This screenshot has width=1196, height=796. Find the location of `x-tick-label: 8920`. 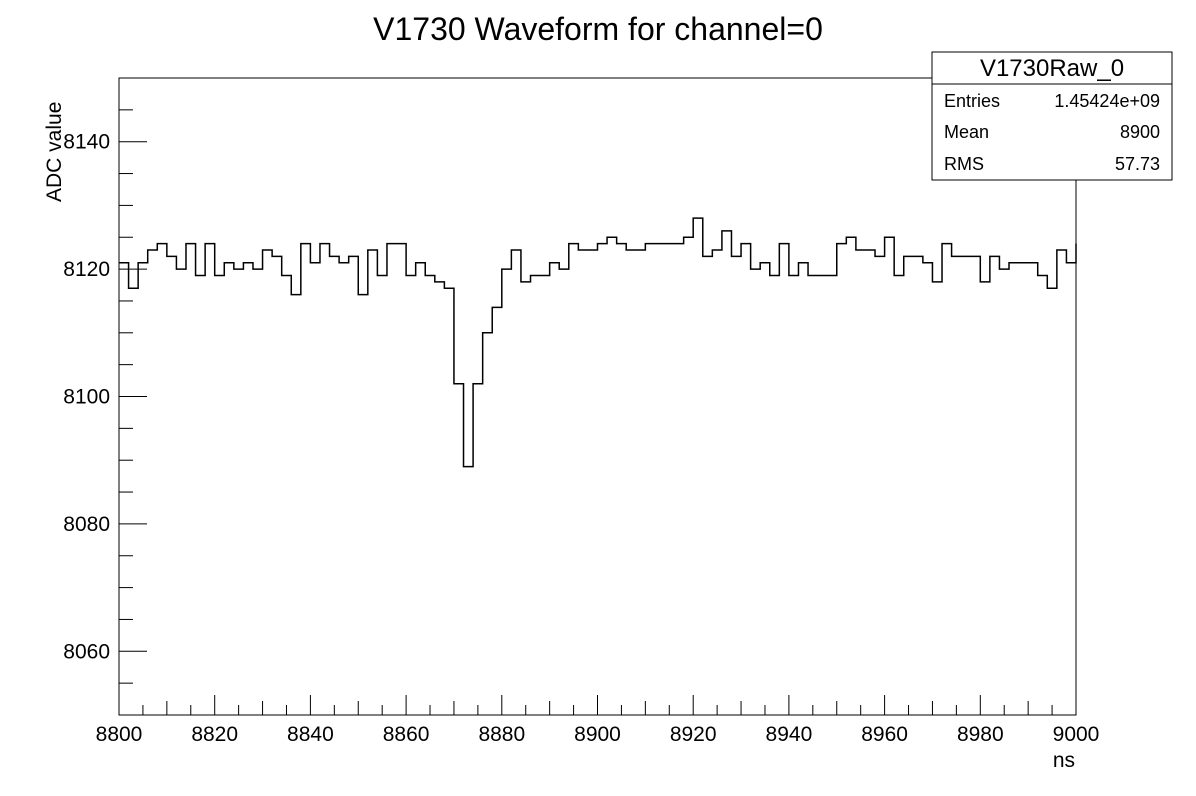

x-tick-label: 8920 is located at coordinates (693, 734).